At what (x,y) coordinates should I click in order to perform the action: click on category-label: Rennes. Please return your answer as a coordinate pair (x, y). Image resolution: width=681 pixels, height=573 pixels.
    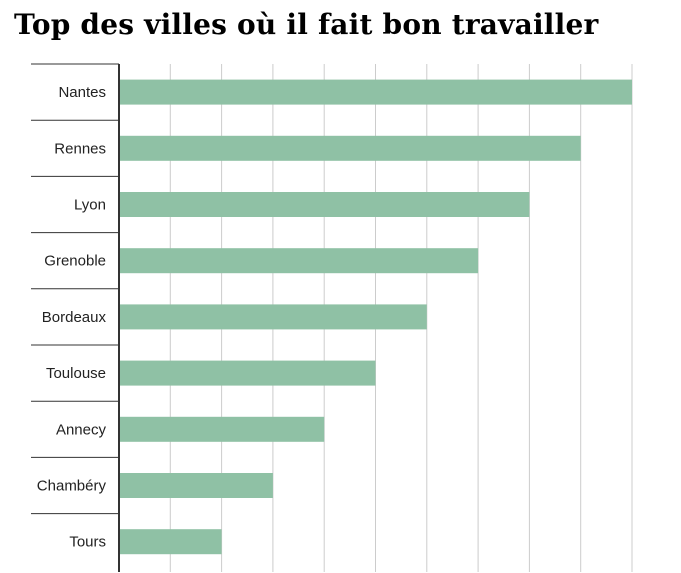
    Looking at the image, I should click on (80, 148).